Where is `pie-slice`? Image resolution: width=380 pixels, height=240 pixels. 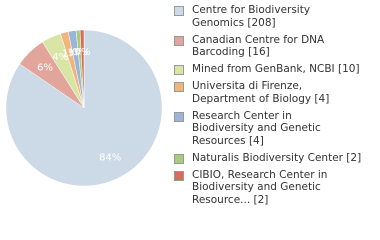
pie-slice is located at coordinates (82, 69).